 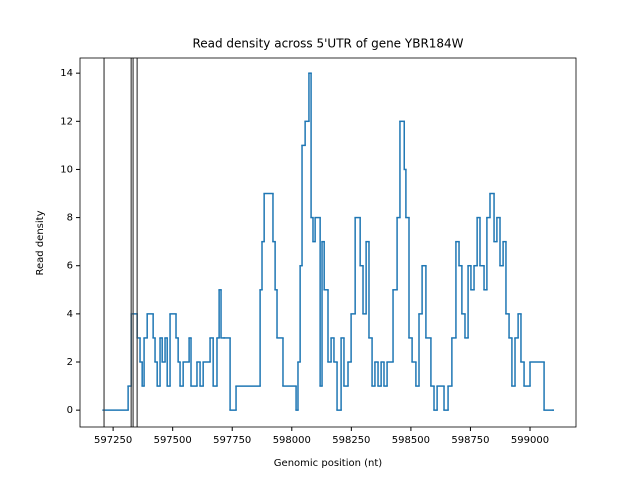 I want to click on y-tick-label: 12, so click(x=66, y=121).